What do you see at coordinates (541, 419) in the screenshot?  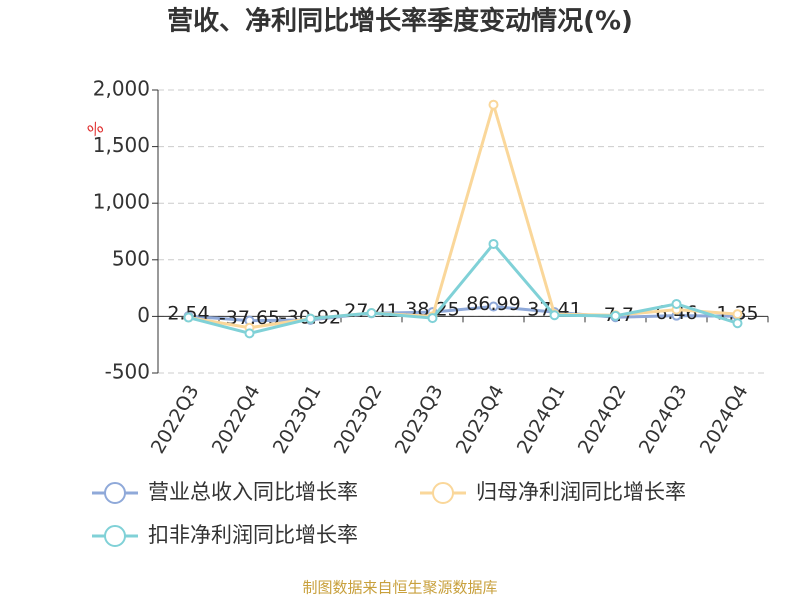 I see `x-tick-label: 2024Q1` at bounding box center [541, 419].